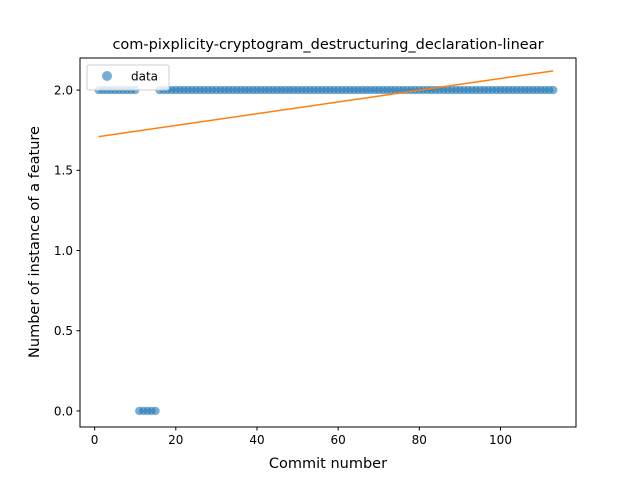 The width and height of the screenshot is (640, 480). What do you see at coordinates (63, 171) in the screenshot?
I see `y-tick-label: 1.5` at bounding box center [63, 171].